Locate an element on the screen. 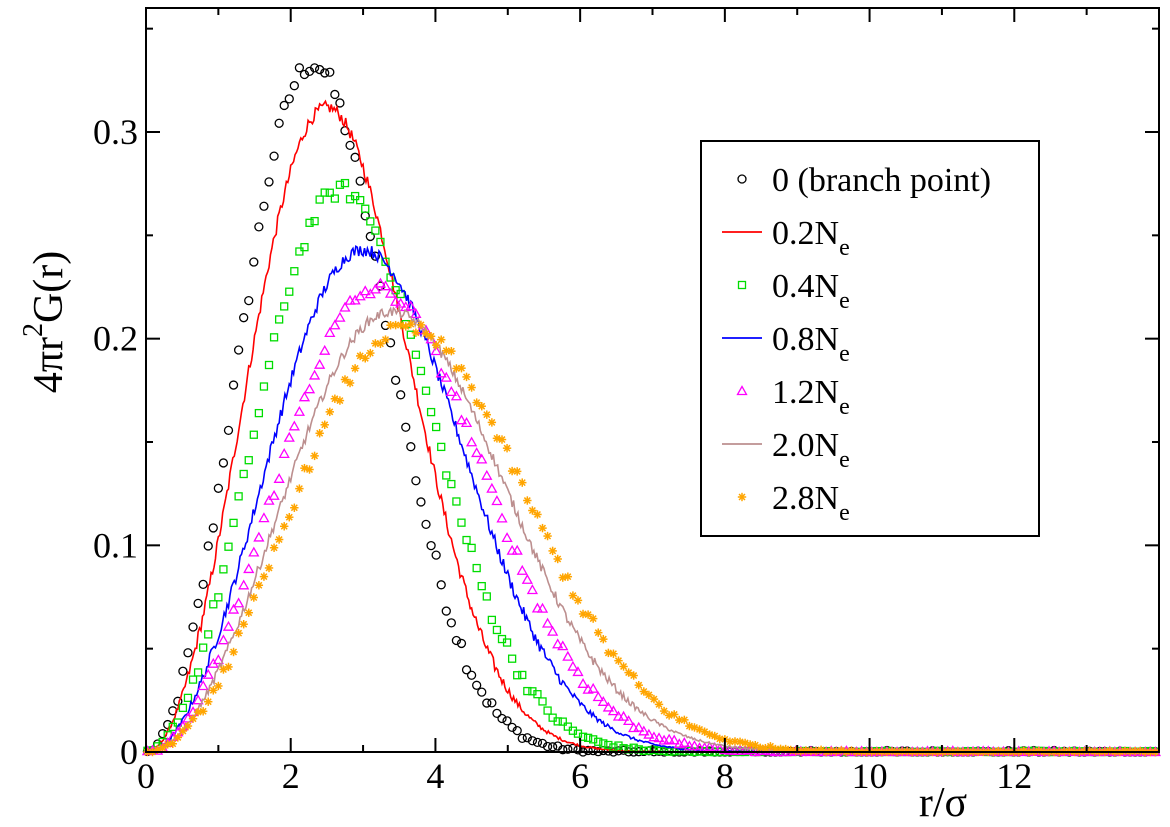  y-axis-label: 4πr2G(r) is located at coordinates (45, 322).